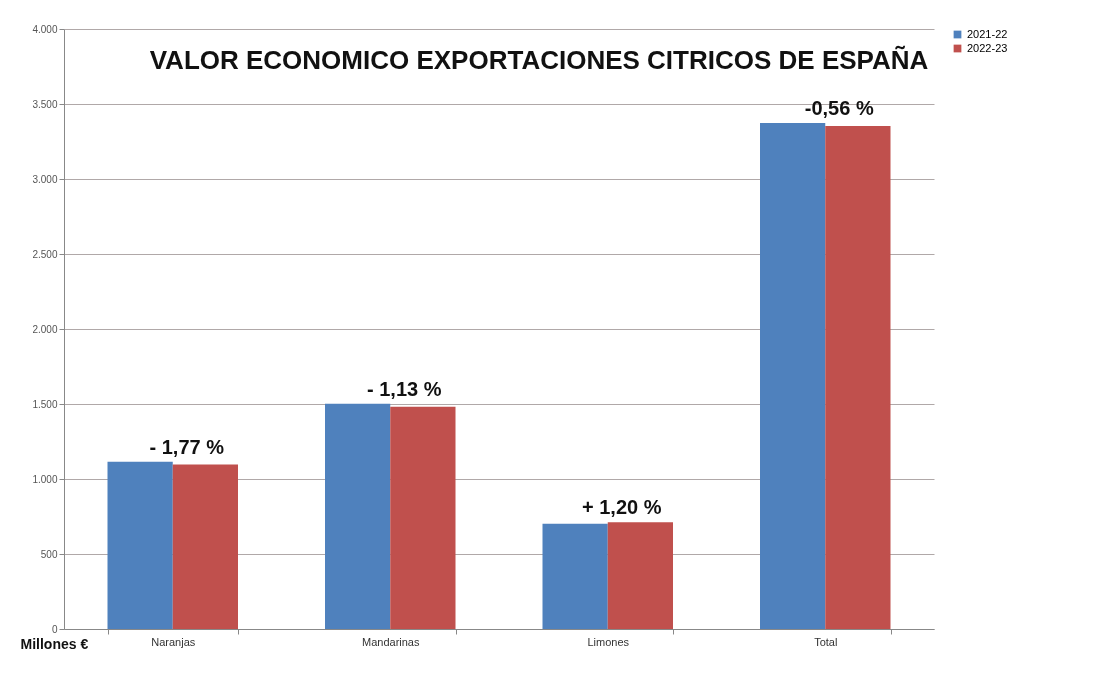 The width and height of the screenshot is (1093, 679). I want to click on y-tick-label: 1.500, so click(45, 404).